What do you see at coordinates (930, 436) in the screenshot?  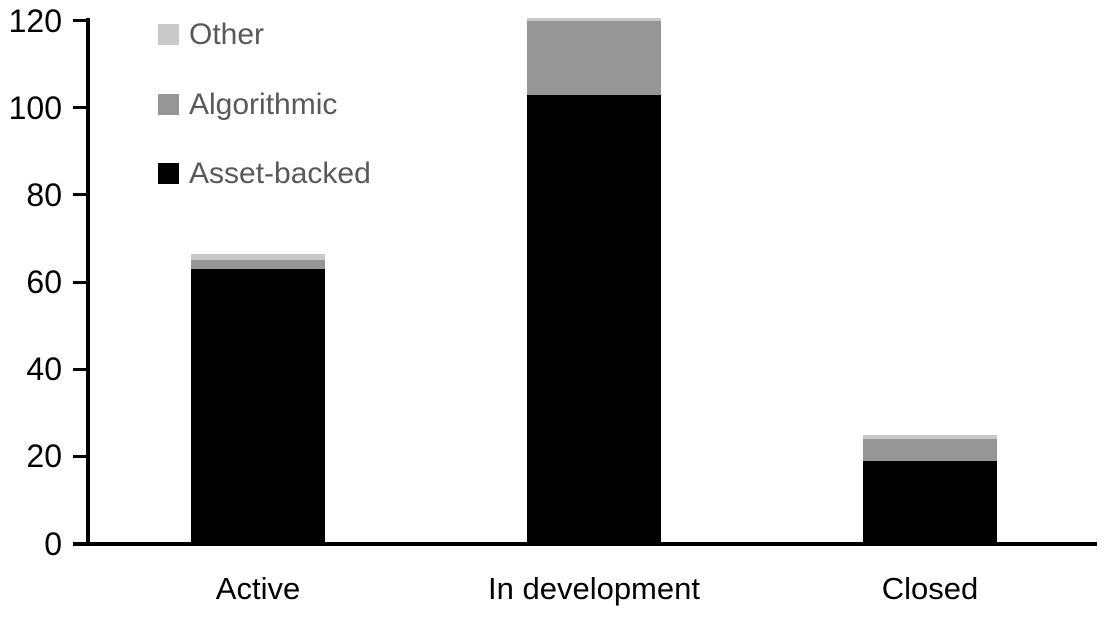 I see `bar-segment-other-closed` at bounding box center [930, 436].